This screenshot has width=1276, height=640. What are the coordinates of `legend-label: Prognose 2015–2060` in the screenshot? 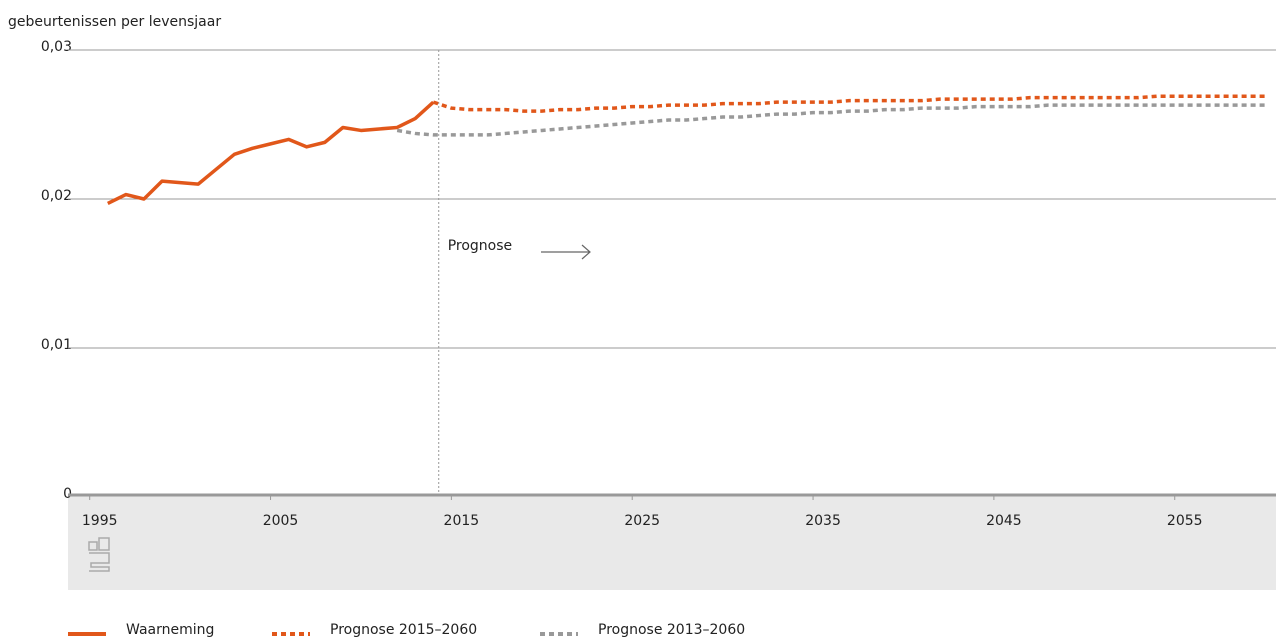 It's located at (403, 630).